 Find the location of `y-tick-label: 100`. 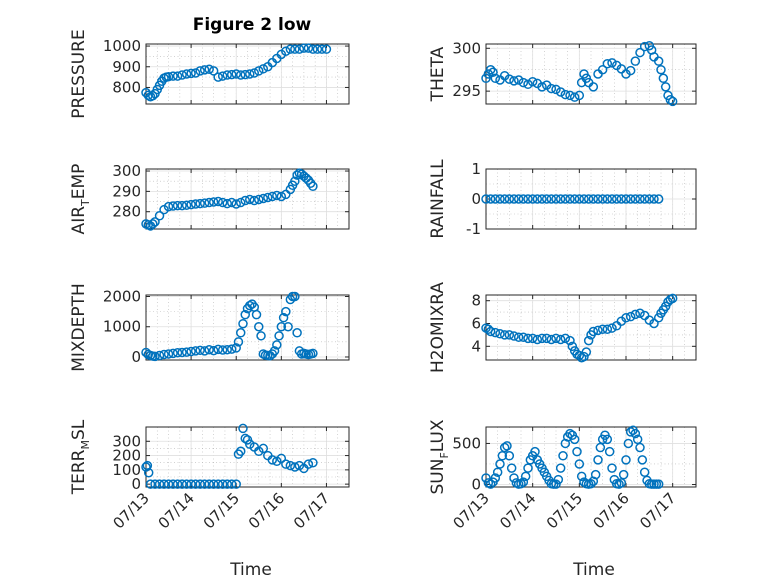

y-tick-label: 100 is located at coordinates (126, 470).